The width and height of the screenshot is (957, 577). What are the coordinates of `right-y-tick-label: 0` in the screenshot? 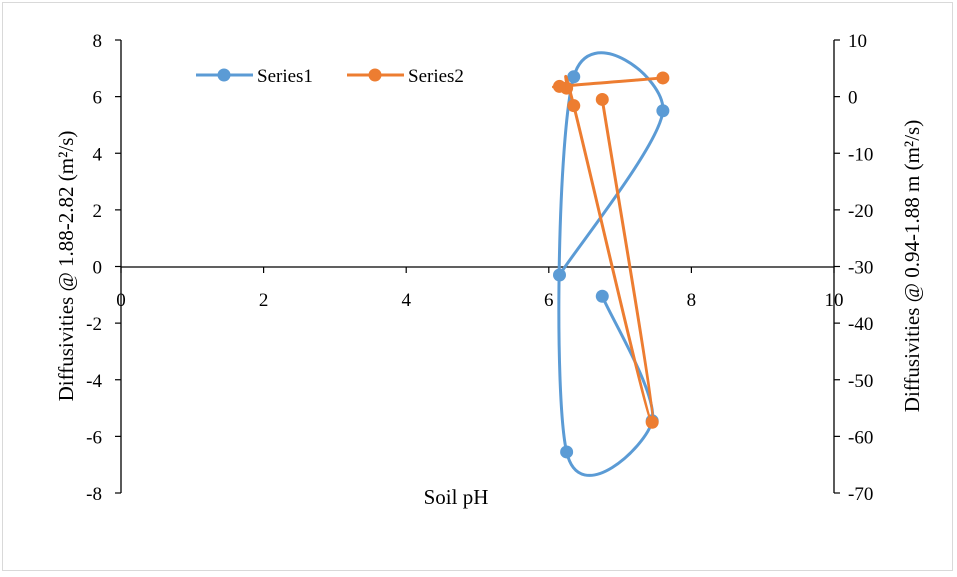 It's located at (853, 98).